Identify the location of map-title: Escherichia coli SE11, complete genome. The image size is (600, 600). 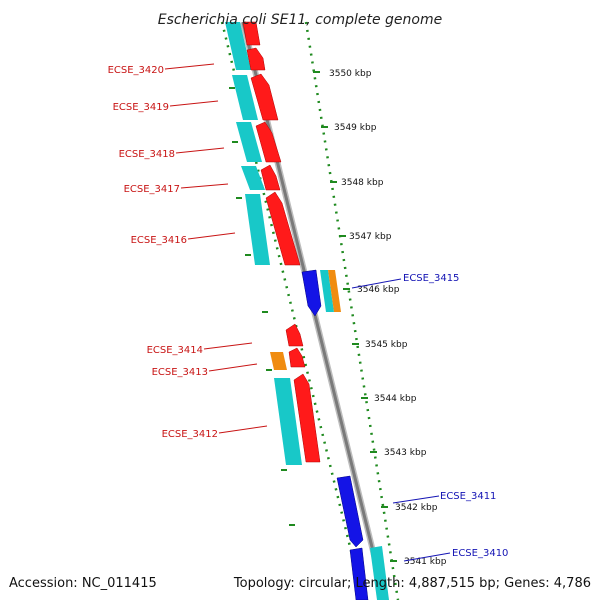
(300, 20).